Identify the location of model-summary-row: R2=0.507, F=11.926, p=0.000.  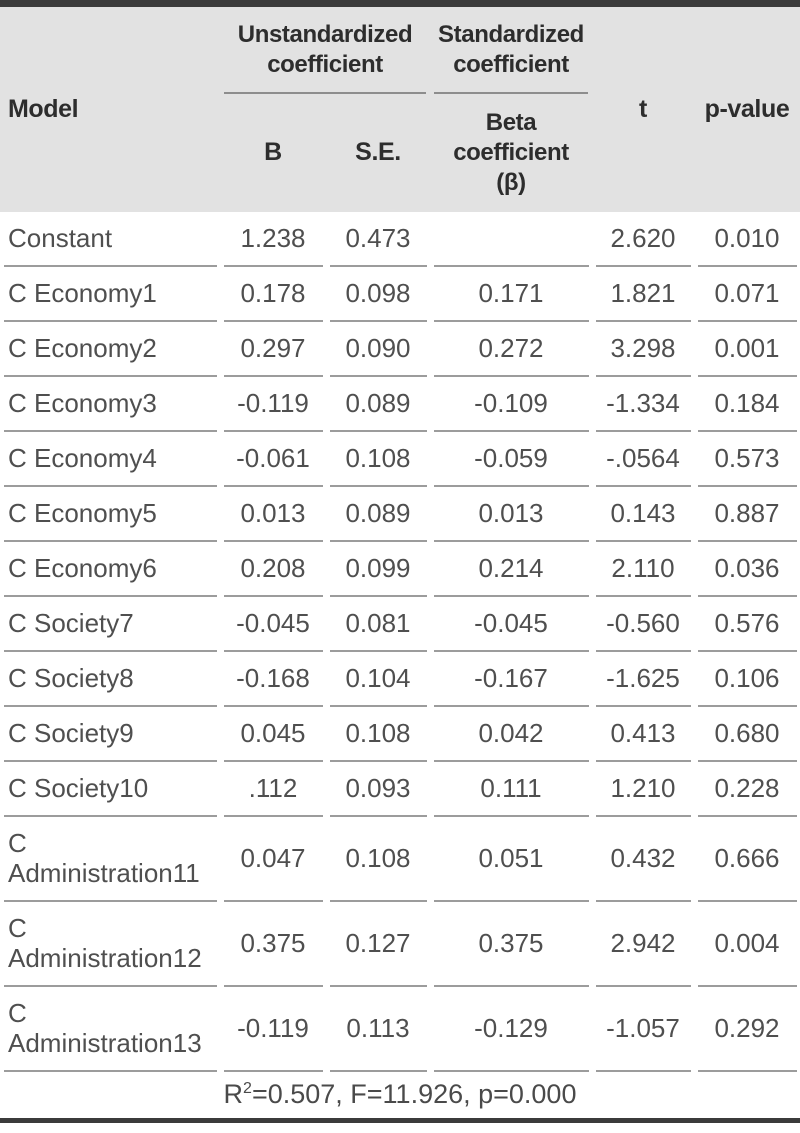
(400, 1096).